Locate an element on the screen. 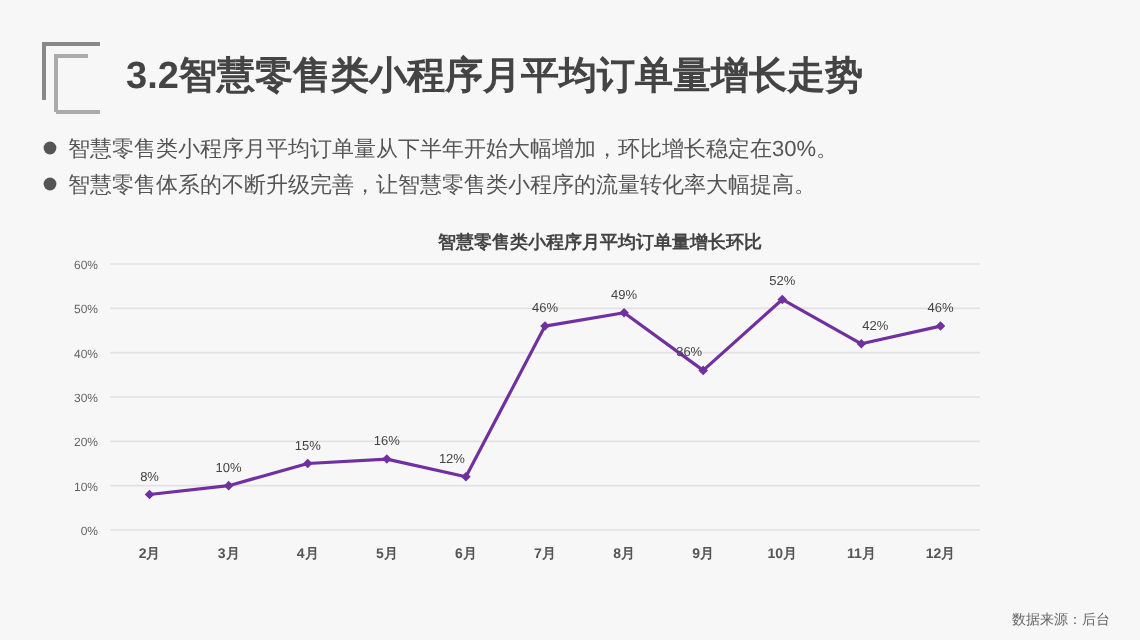 The image size is (1140, 640). text: 智慧零售体系的不断升级完善，让智慧零售类小程序的流量转化率大幅提高。 is located at coordinates (442, 185).